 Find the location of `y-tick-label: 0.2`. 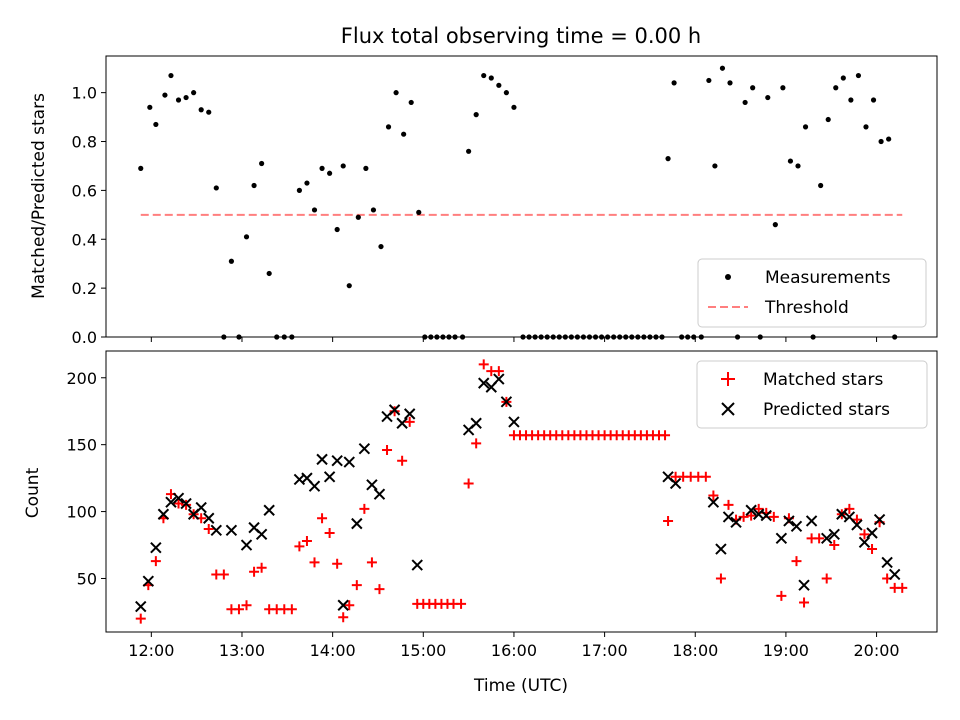

y-tick-label: 0.2 is located at coordinates (84, 288).